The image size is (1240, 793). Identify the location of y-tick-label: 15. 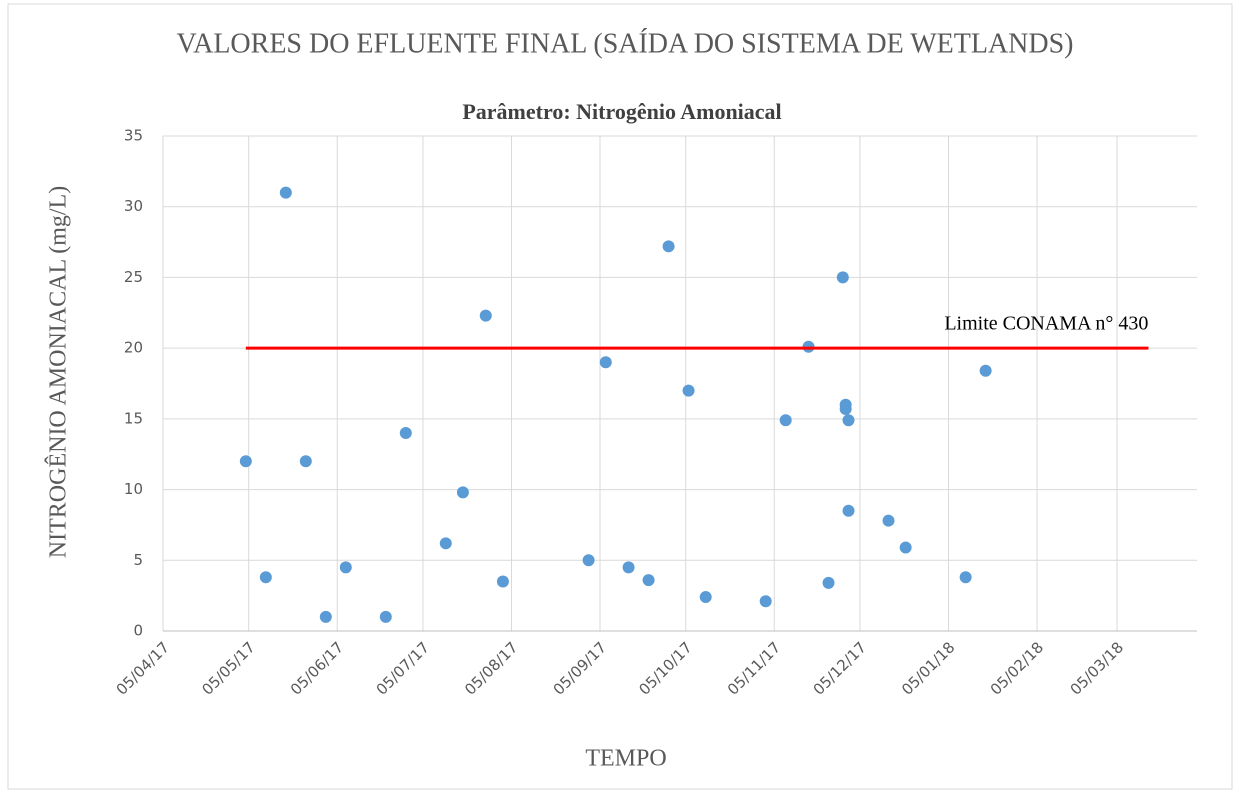
(133, 418).